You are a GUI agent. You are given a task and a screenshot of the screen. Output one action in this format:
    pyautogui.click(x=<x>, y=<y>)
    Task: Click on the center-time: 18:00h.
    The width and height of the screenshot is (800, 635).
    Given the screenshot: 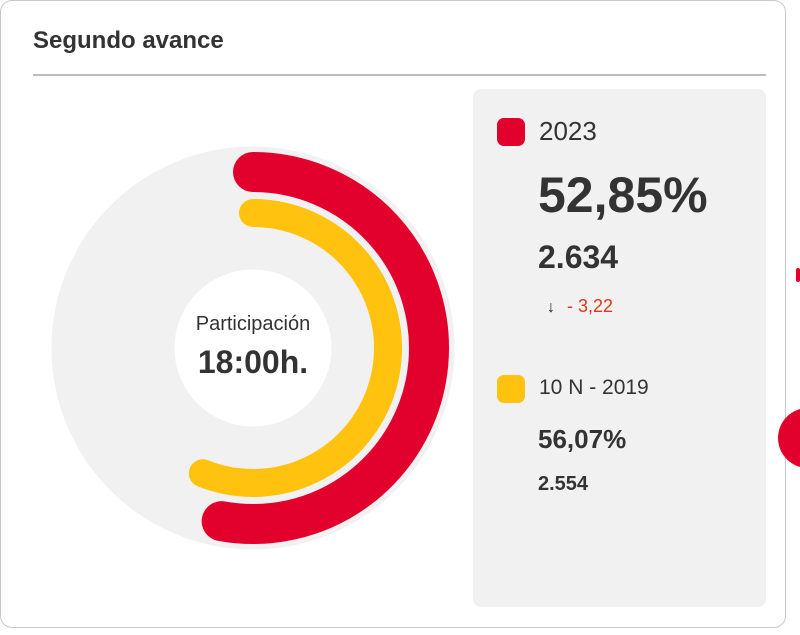 What is the action you would take?
    pyautogui.click(x=253, y=362)
    